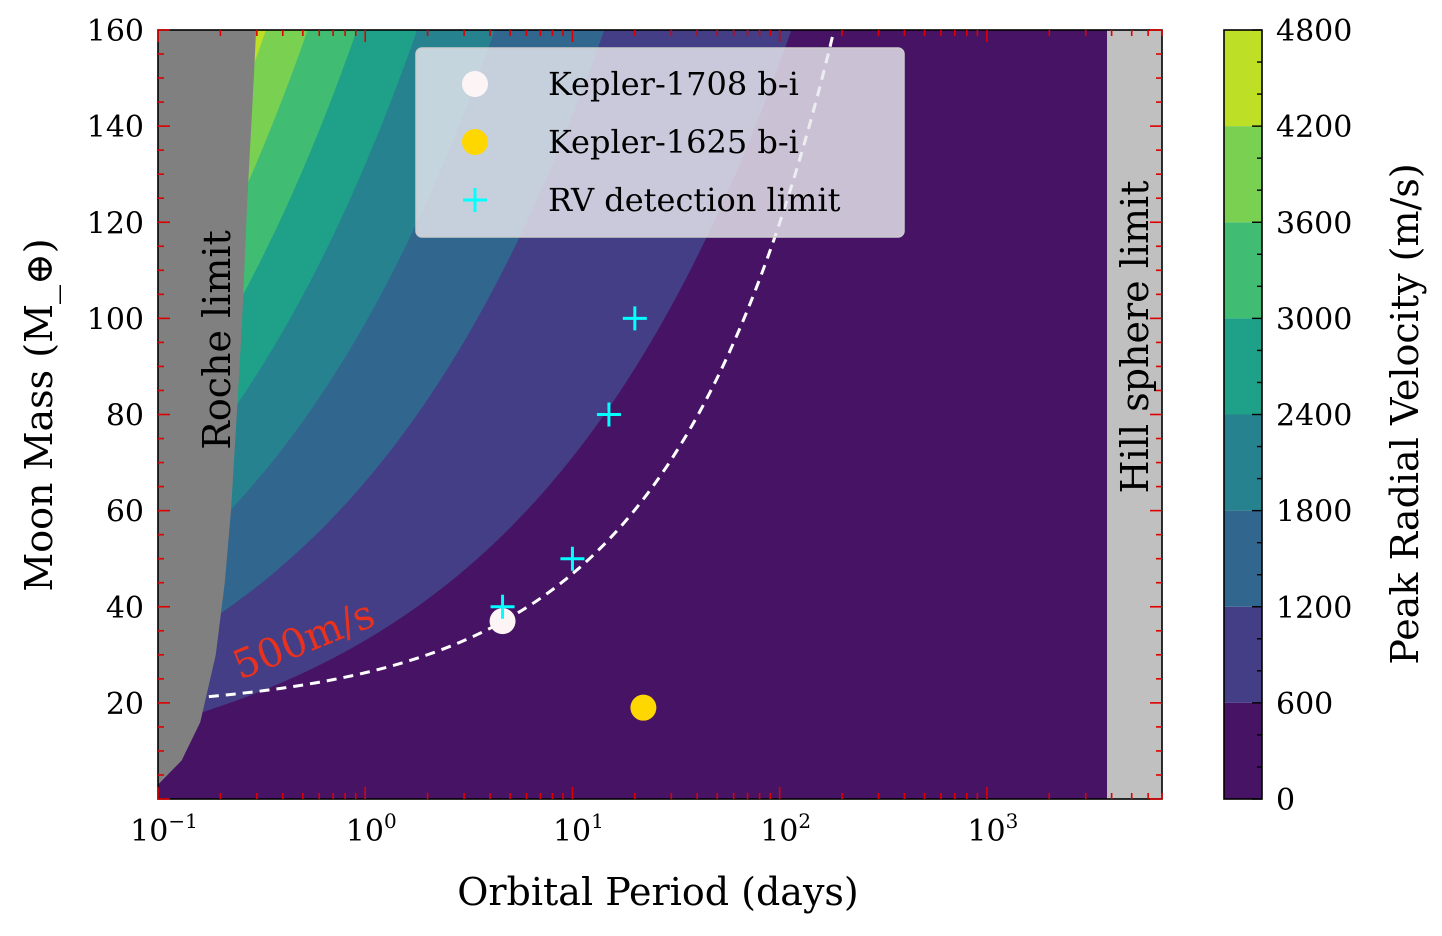 This screenshot has width=1442, height=936. What do you see at coordinates (785, 829) in the screenshot?
I see `x-tick-label: 10²` at bounding box center [785, 829].